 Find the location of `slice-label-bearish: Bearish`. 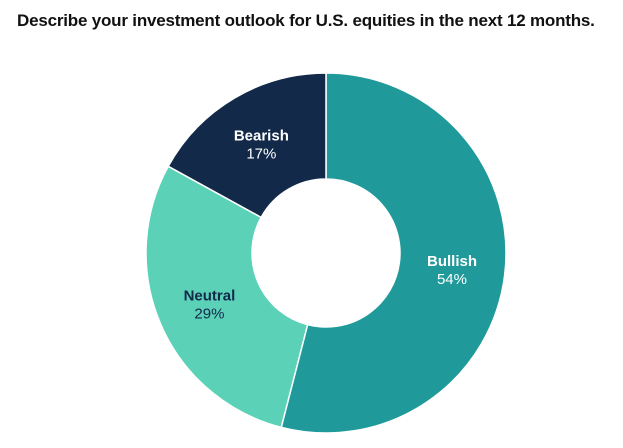

slice-label-bearish: Bearish is located at coordinates (261, 136).